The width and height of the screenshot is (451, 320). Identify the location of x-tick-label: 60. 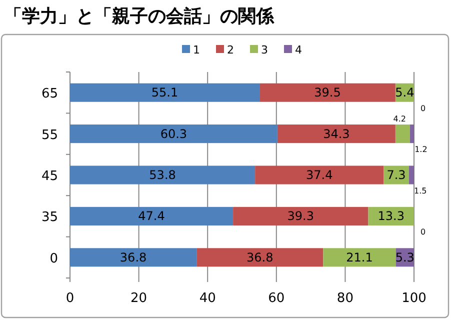
(276, 298).